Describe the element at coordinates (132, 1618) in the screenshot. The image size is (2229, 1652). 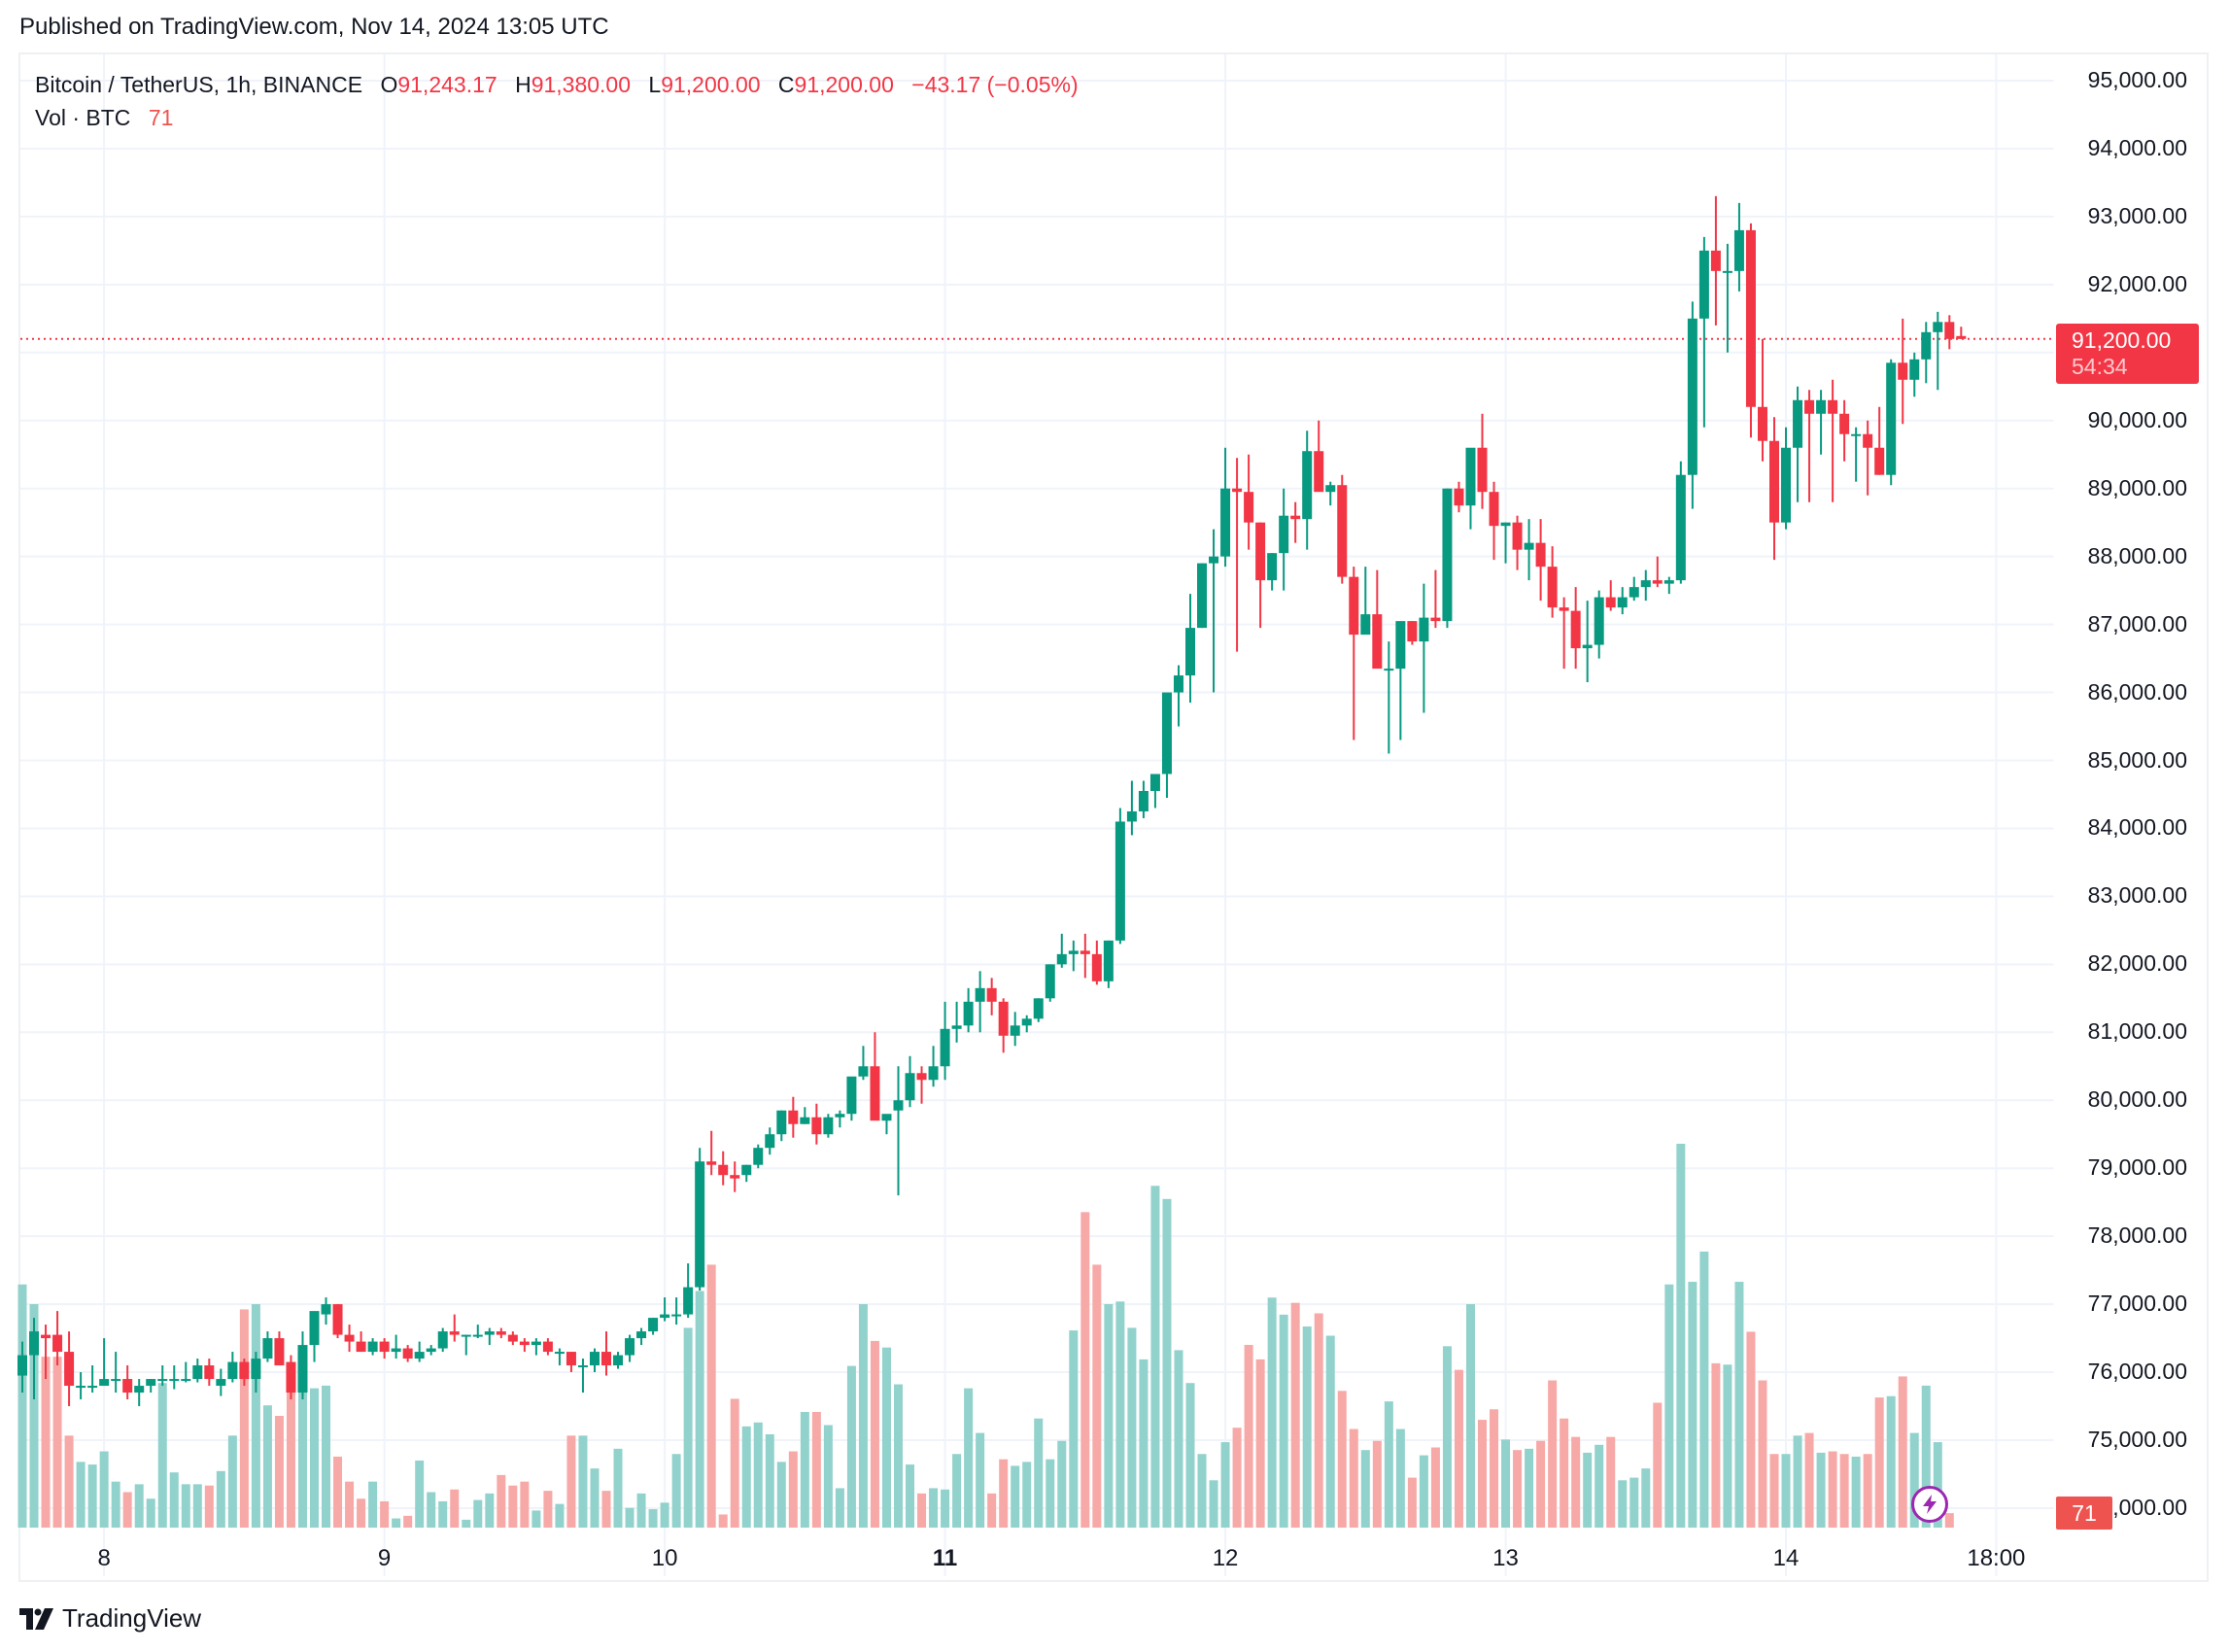
I see `brand-name: TradingView` at that location.